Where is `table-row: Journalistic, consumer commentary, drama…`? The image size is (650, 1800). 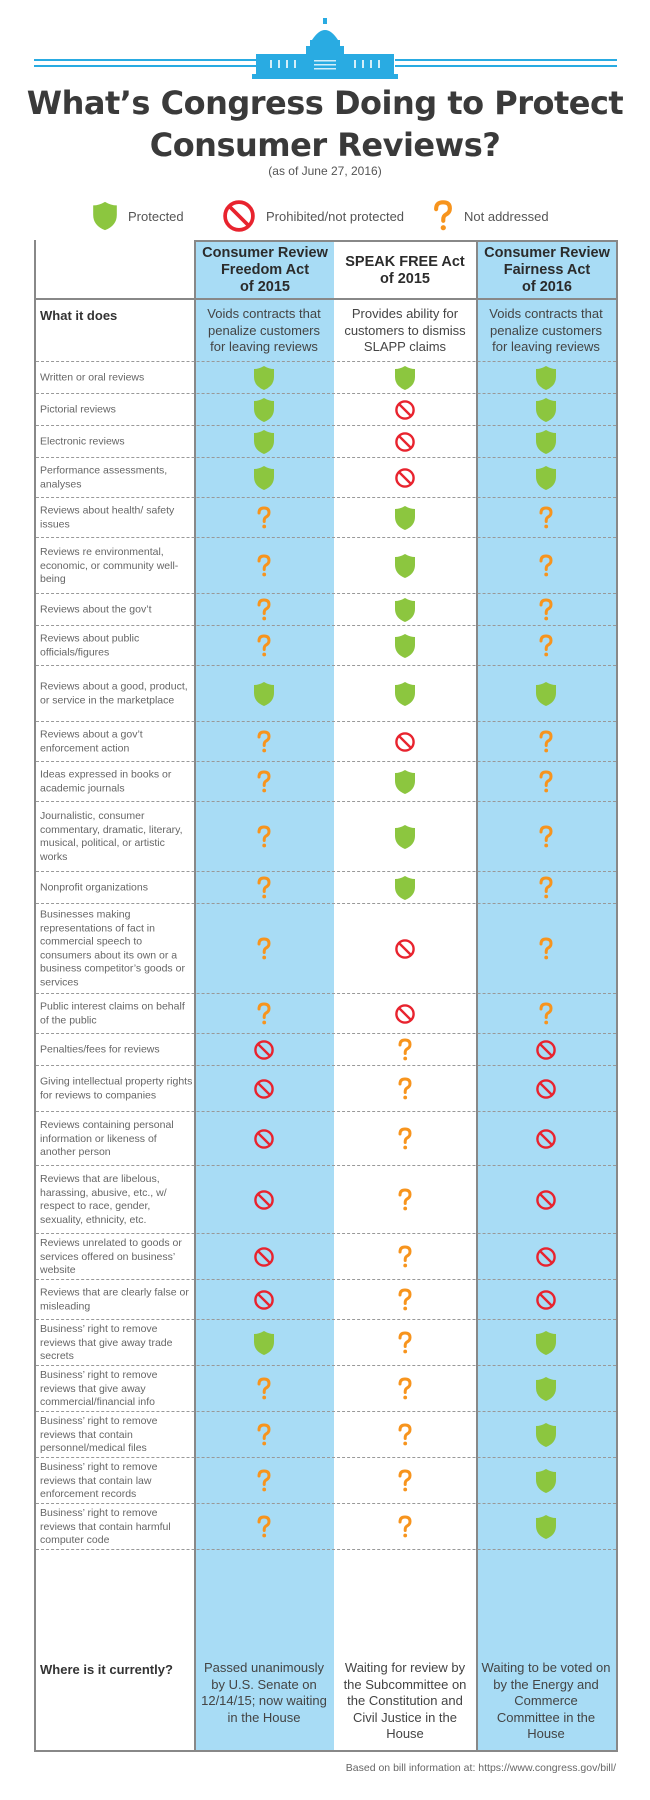 table-row: Journalistic, consumer commentary, drama… is located at coordinates (326, 837).